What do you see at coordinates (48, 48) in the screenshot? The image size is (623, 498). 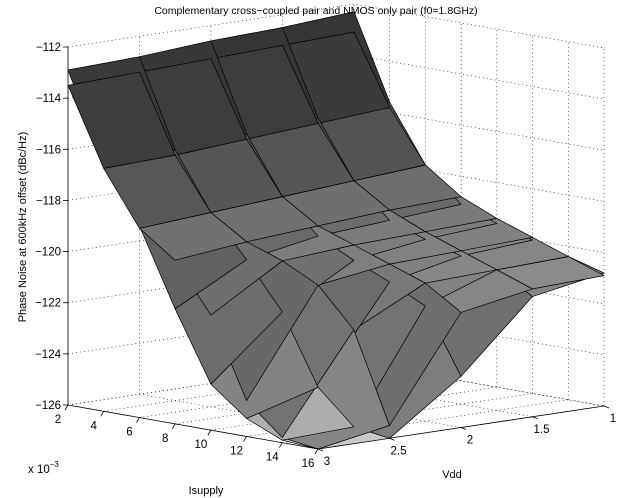 I see `z-tick-label: −112` at bounding box center [48, 48].